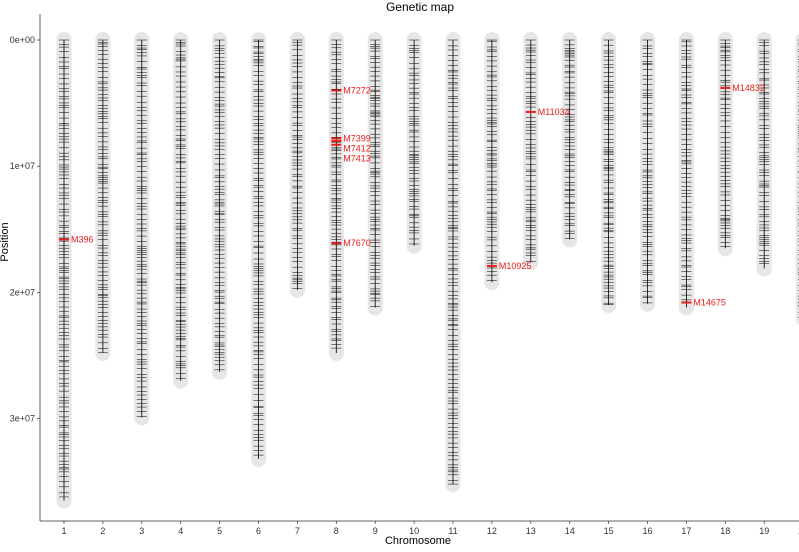  What do you see at coordinates (686, 531) in the screenshot?
I see `x-tick-label: 17` at bounding box center [686, 531].